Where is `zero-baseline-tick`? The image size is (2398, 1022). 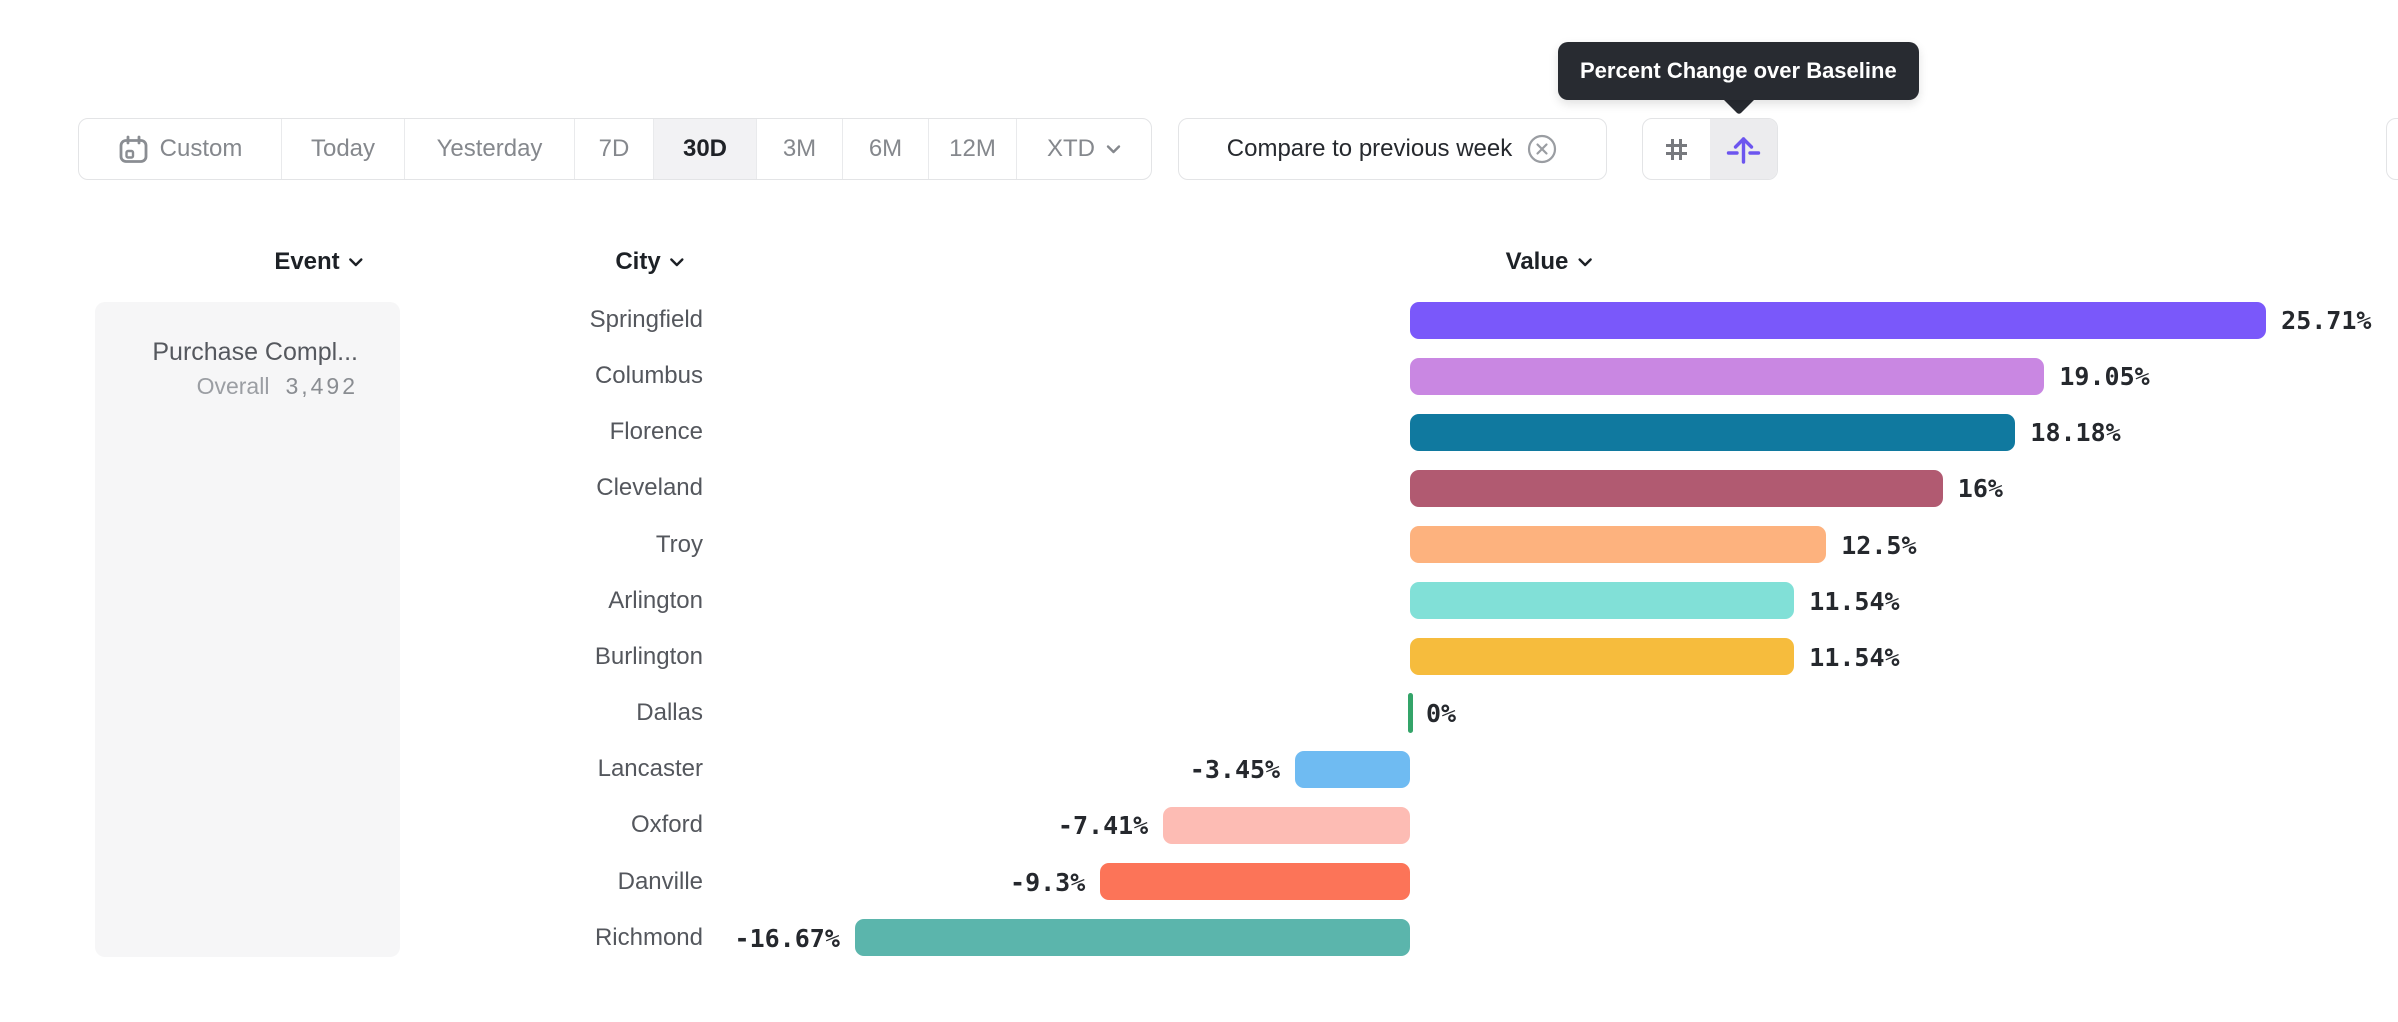
zero-baseline-tick is located at coordinates (1410, 713).